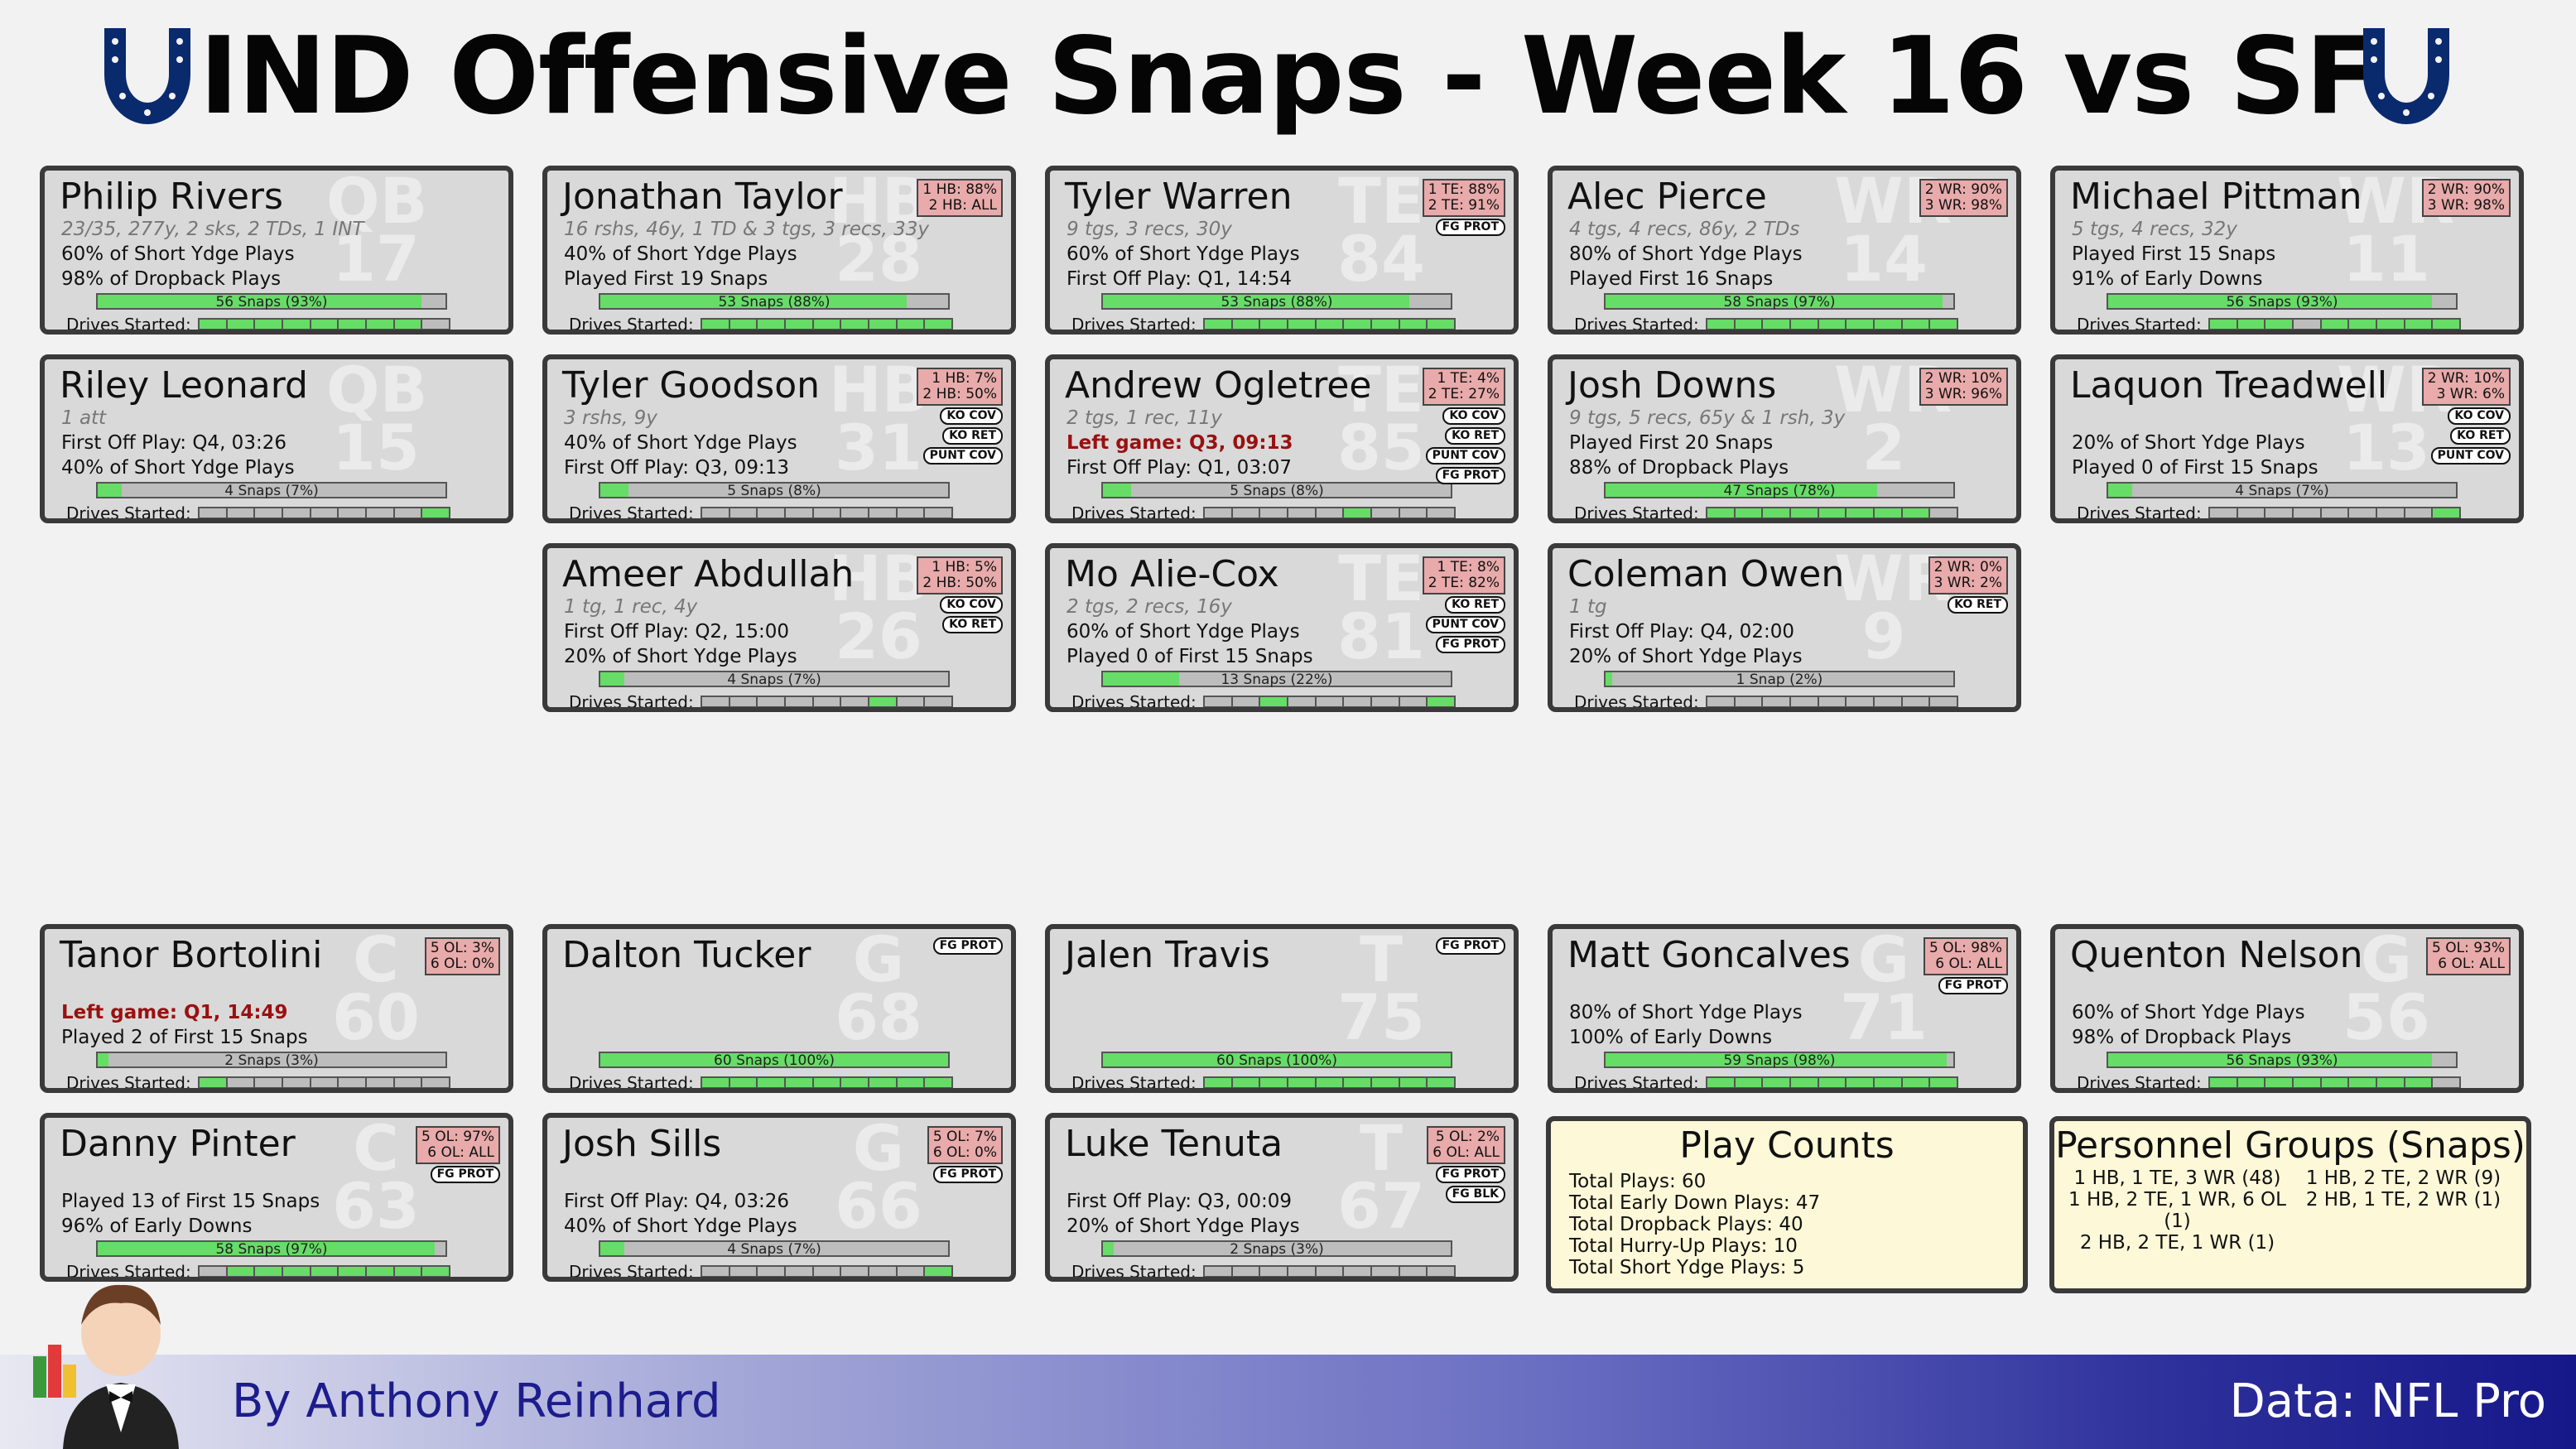 This screenshot has height=1449, width=2576. I want to click on jersey-number: 28, so click(878, 259).